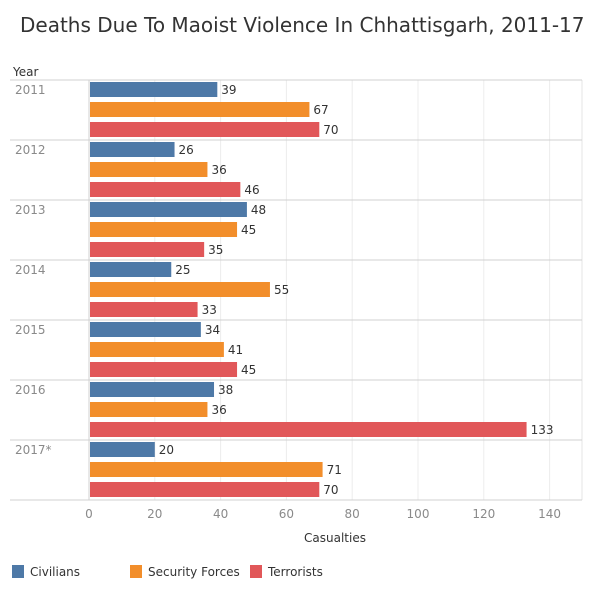  I want to click on x-tick-label: 20, so click(154, 514).